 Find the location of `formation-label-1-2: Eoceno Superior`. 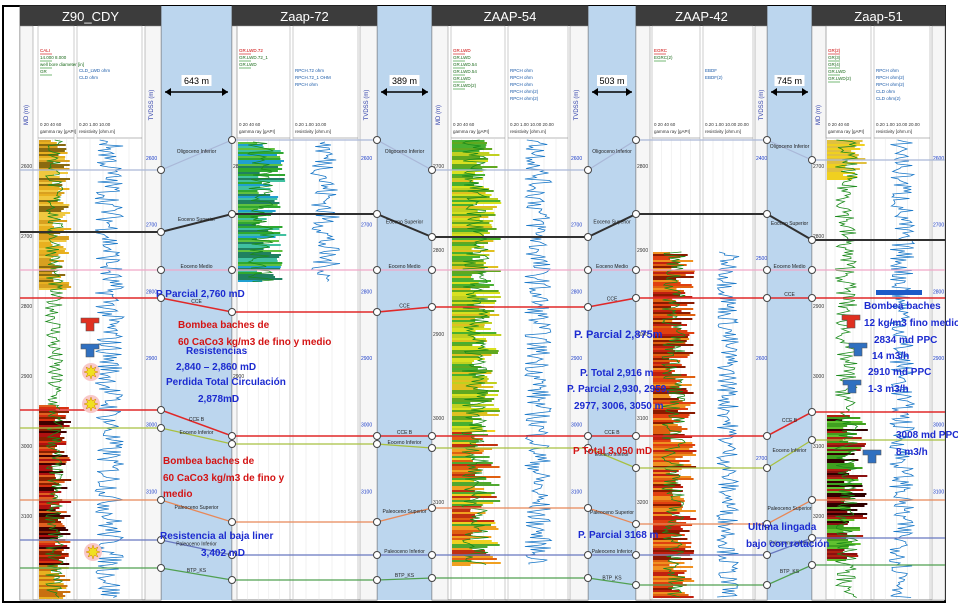

formation-label-1-2: Eoceno Superior is located at coordinates (612, 223).